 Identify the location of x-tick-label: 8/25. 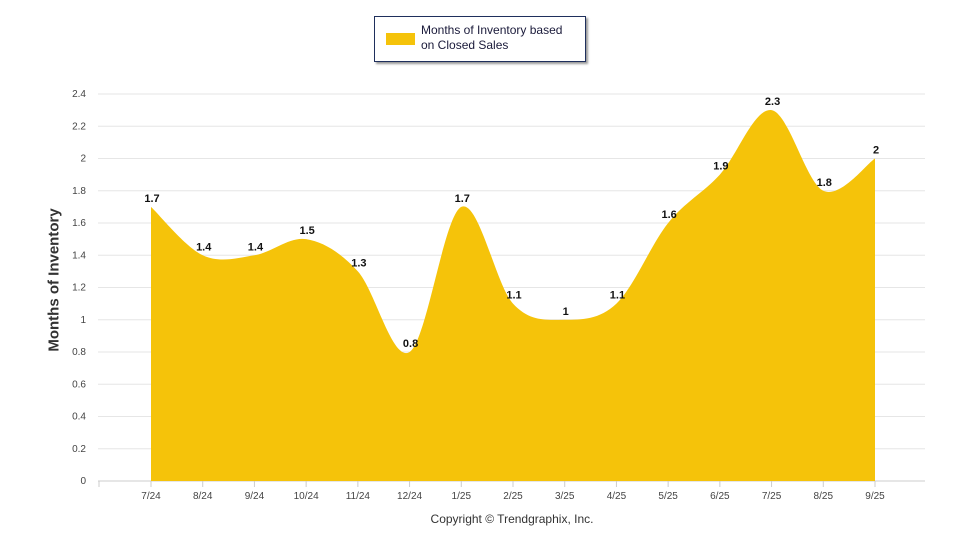
(824, 496).